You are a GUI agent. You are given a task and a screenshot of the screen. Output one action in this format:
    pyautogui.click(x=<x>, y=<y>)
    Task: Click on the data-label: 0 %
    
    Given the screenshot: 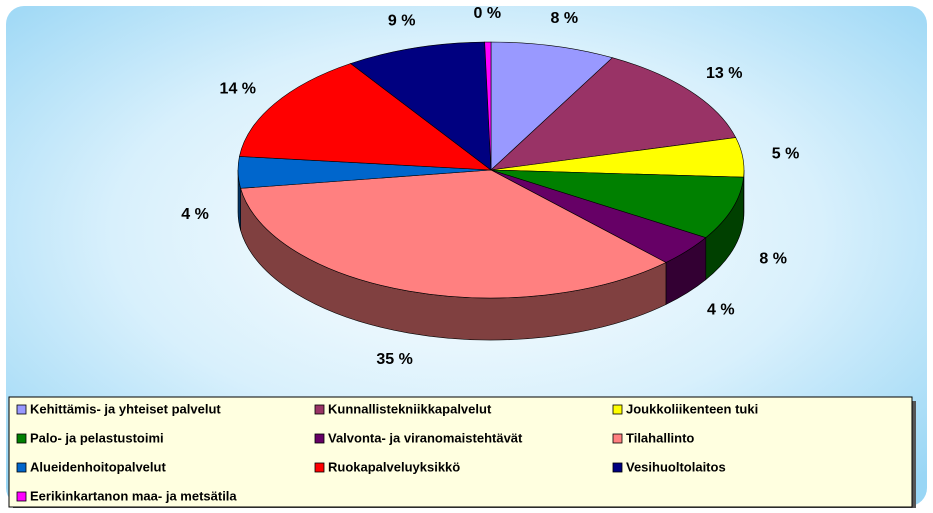 What is the action you would take?
    pyautogui.click(x=488, y=13)
    